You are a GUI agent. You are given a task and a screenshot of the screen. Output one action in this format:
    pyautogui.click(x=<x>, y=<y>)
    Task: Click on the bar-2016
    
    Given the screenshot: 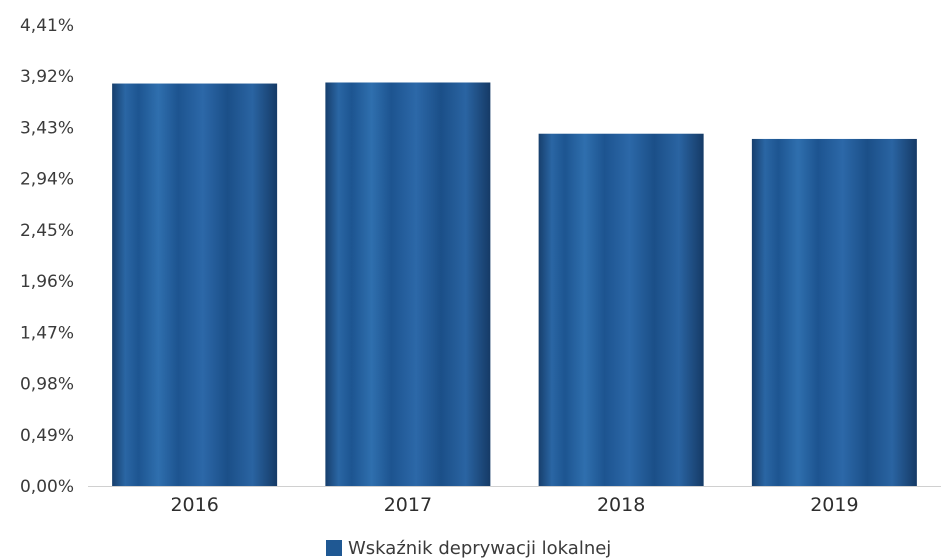 What is the action you would take?
    pyautogui.click(x=195, y=285)
    